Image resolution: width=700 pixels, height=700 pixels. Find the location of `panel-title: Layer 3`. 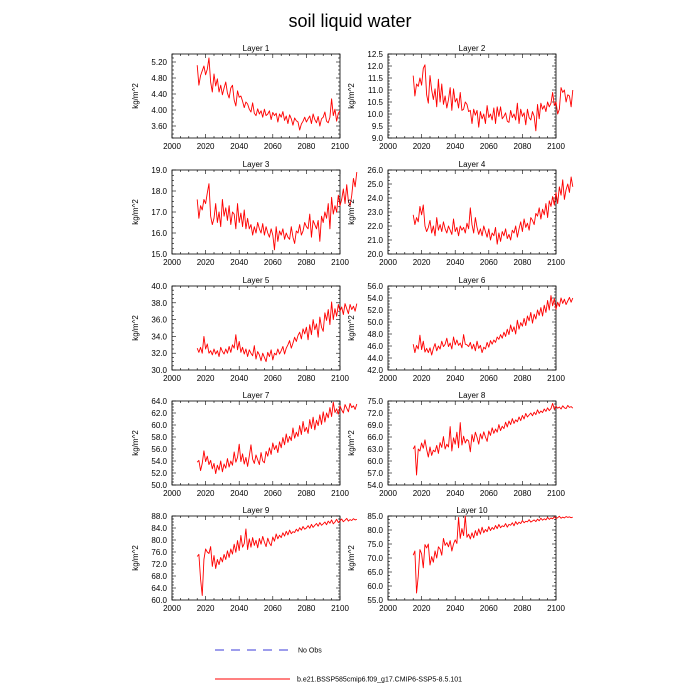

panel-title: Layer 3 is located at coordinates (256, 164).